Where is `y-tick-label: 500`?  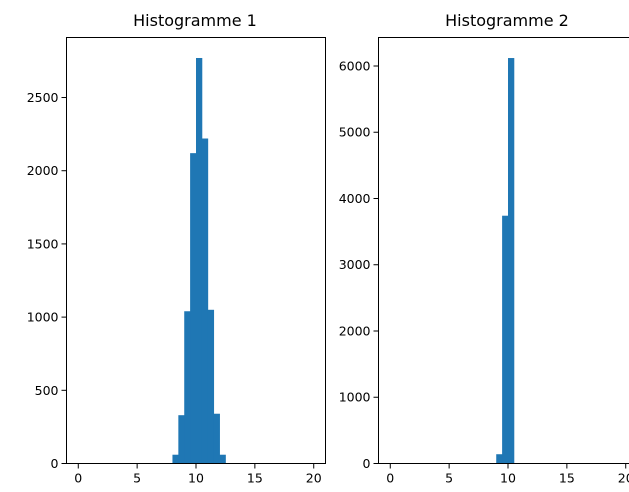 y-tick-label: 500 is located at coordinates (47, 390).